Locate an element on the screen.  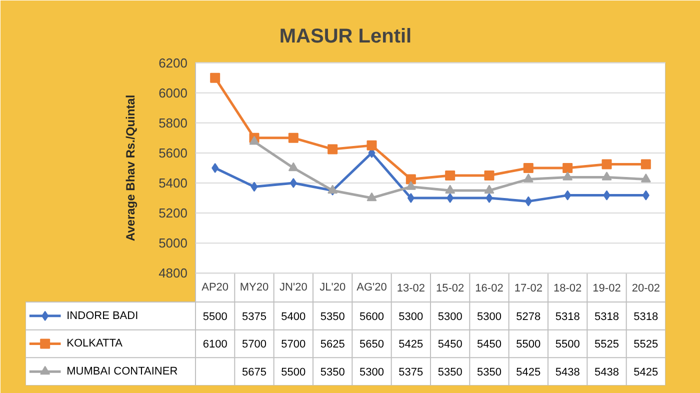
x-tick-label: 15-02 is located at coordinates (450, 288).